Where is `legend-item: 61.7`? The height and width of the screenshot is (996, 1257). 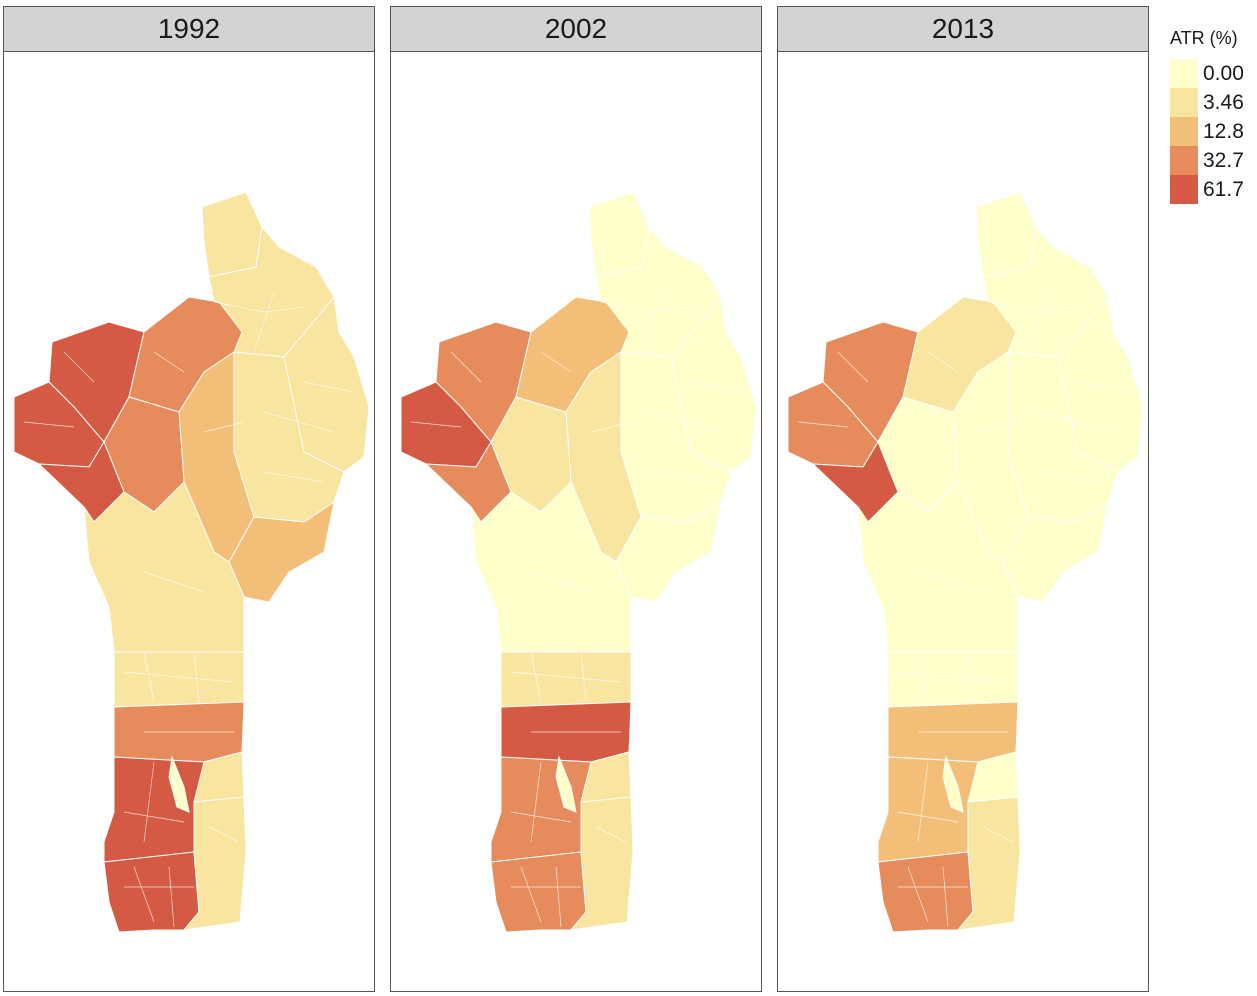 legend-item: 61.7 is located at coordinates (1207, 189).